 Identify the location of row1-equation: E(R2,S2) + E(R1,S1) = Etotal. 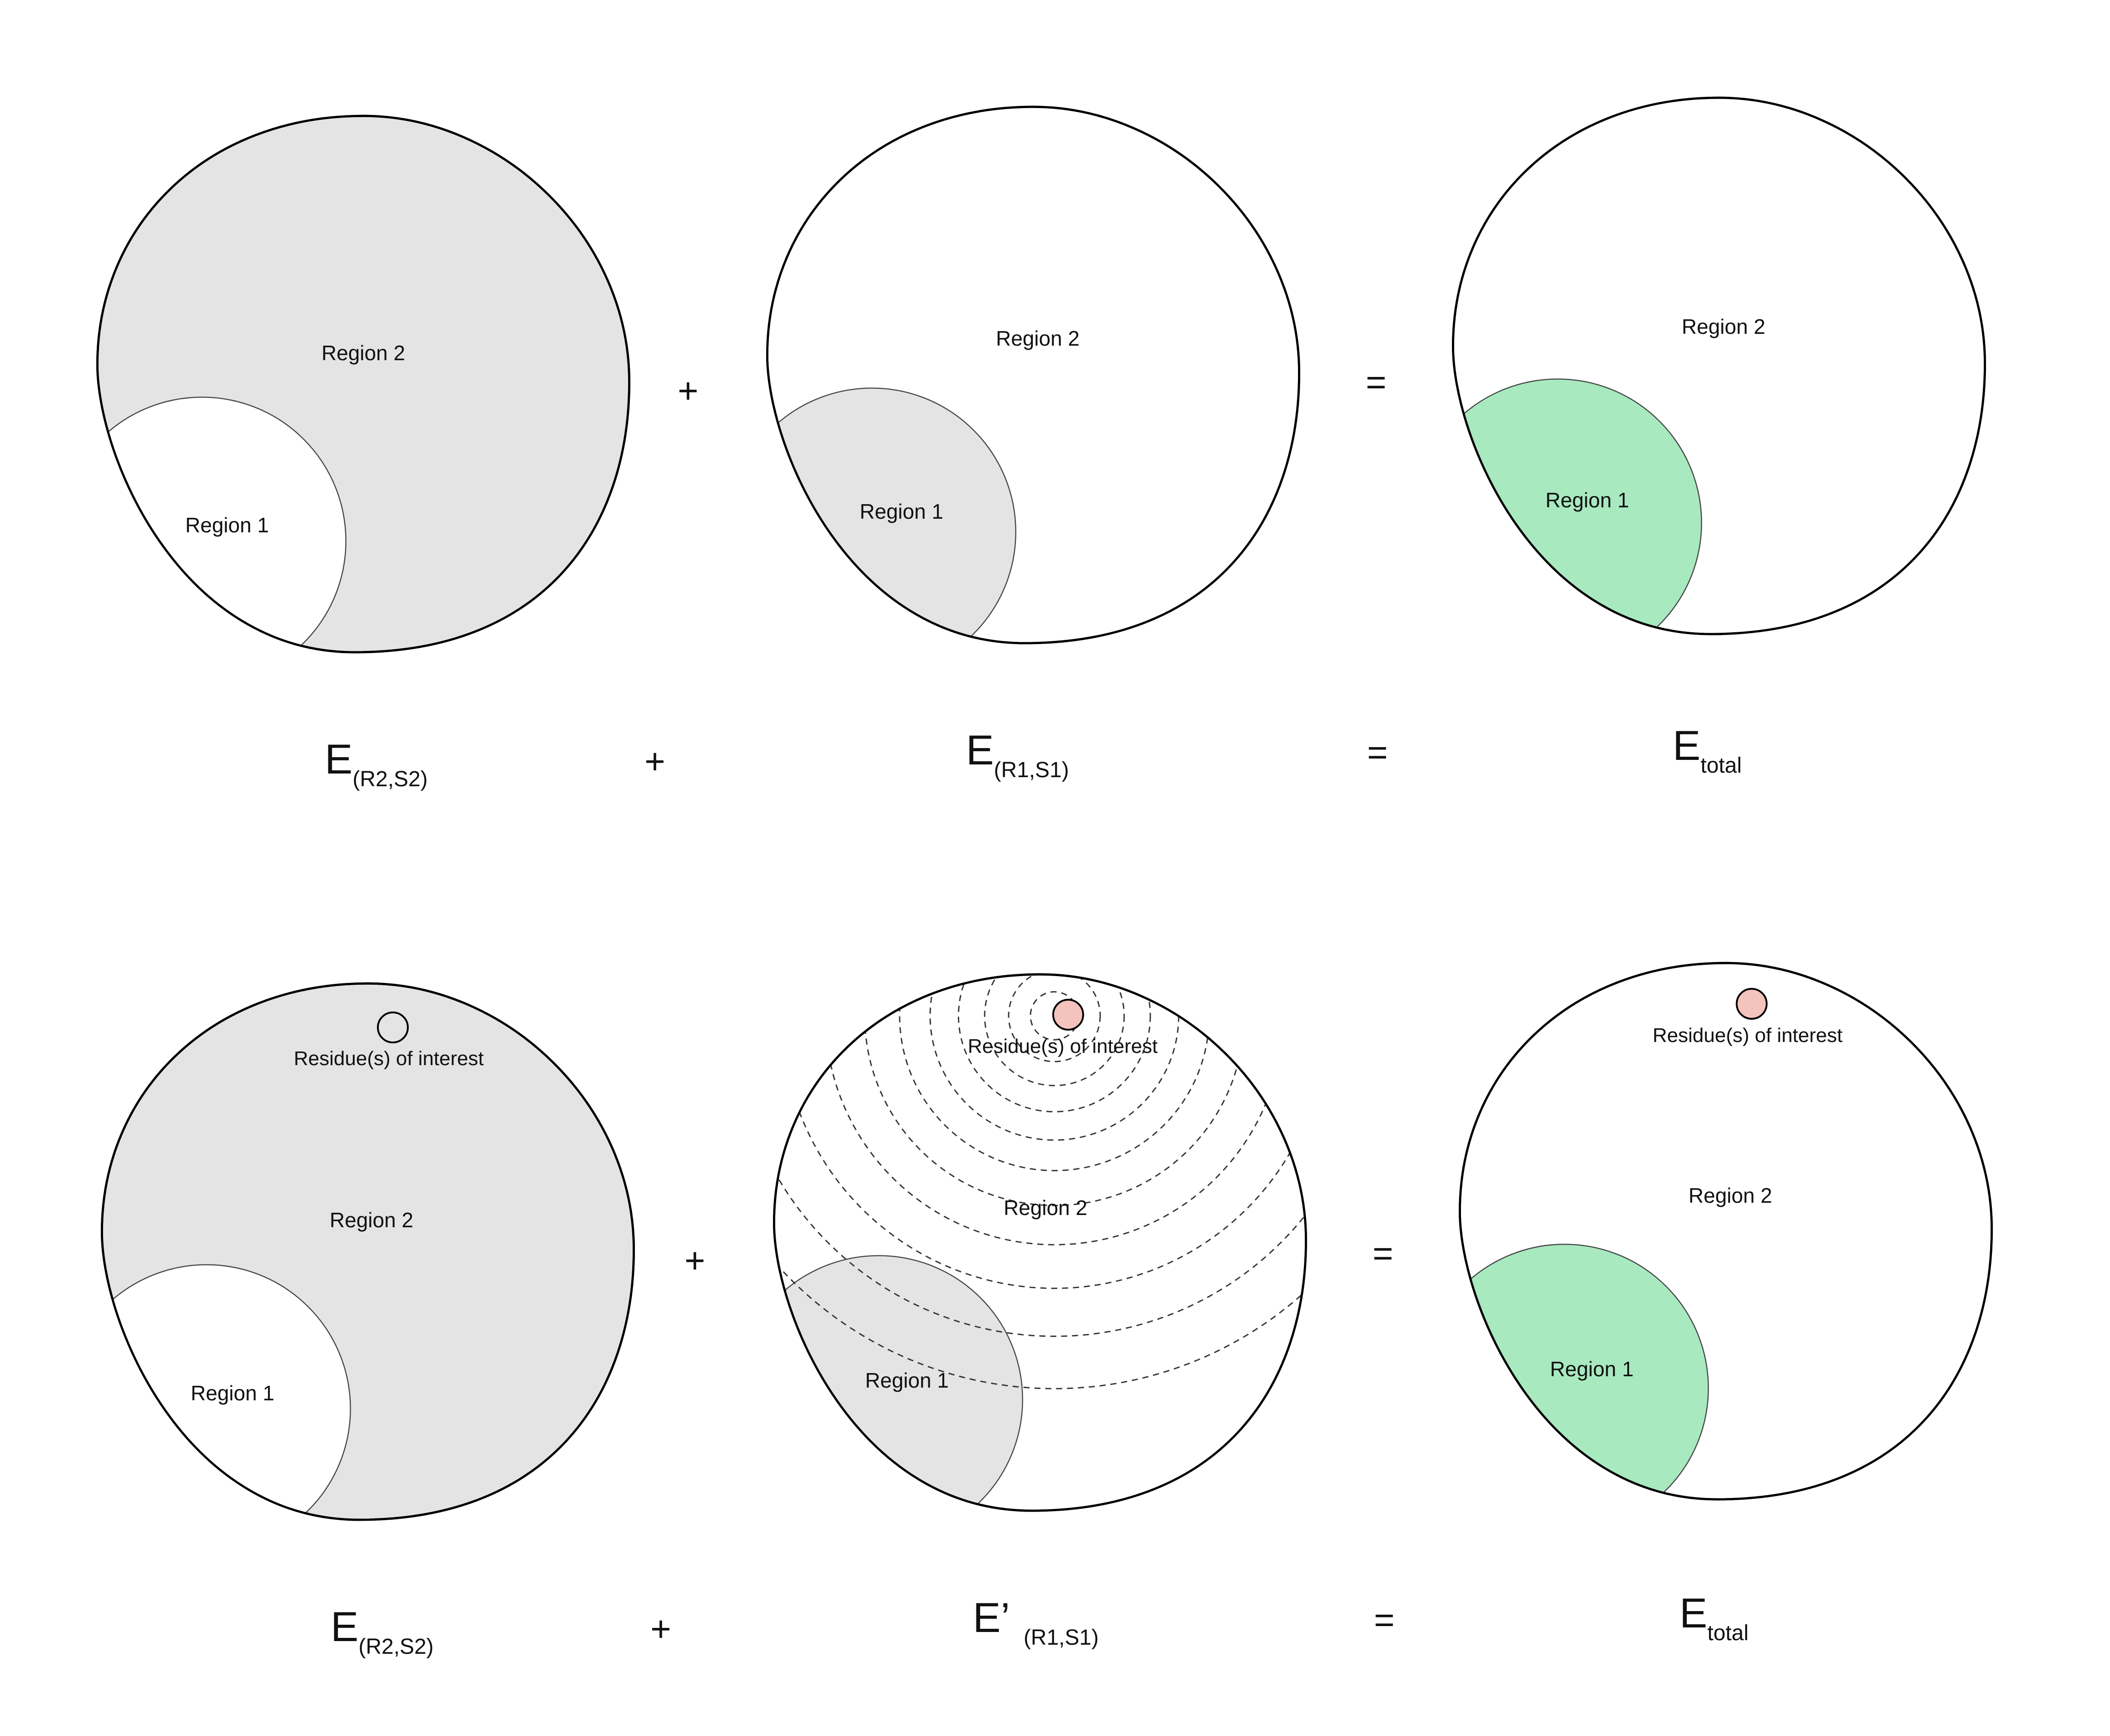
(1033, 757).